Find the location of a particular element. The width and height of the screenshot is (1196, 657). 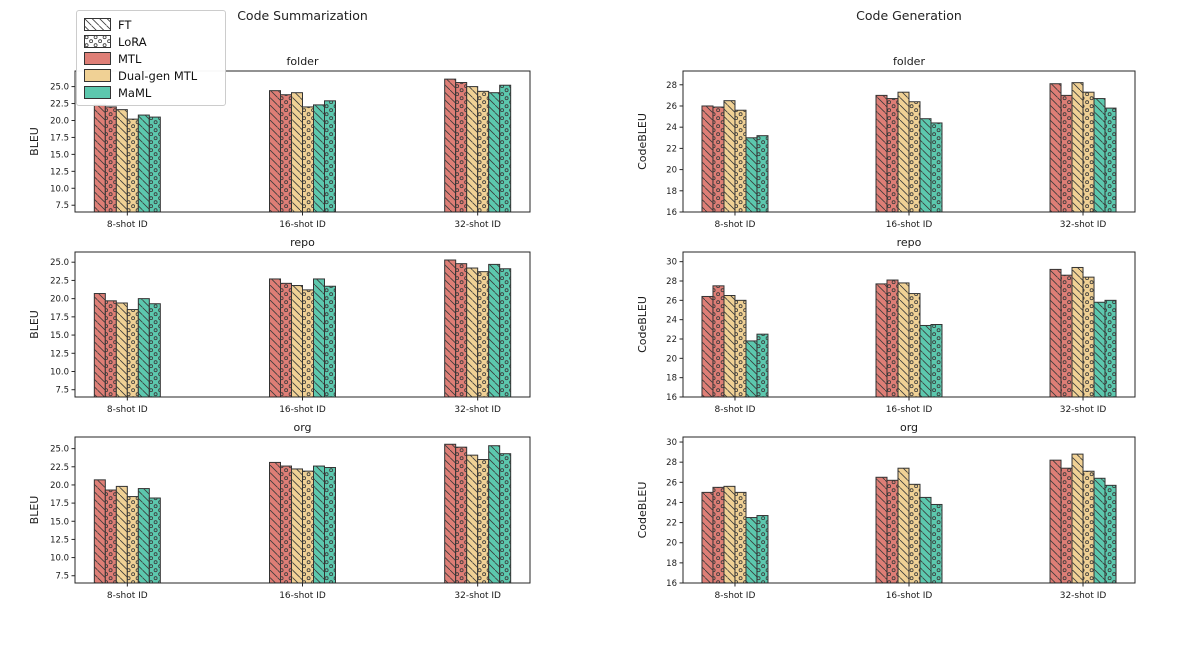

column-title-code-summarization: Code Summarization is located at coordinates (302, 15).